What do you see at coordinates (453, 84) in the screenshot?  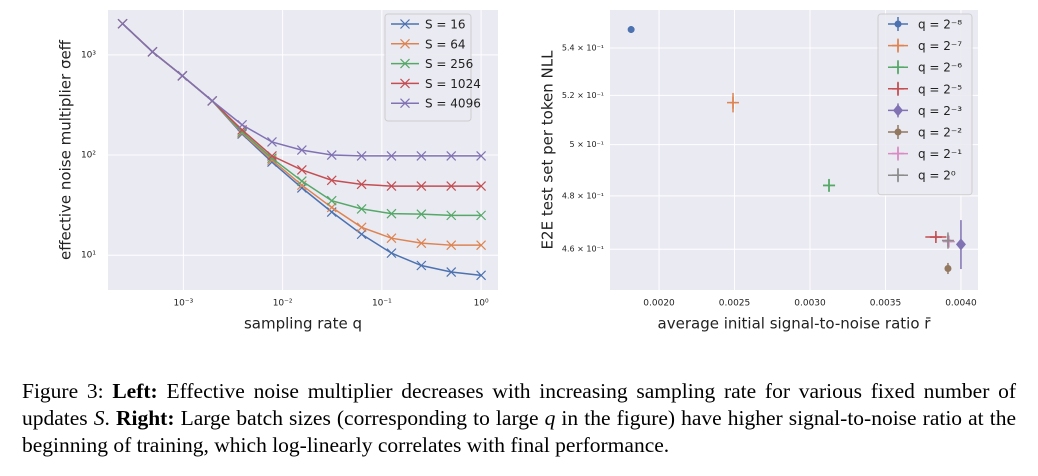 I see `legend-label: S = 1024` at bounding box center [453, 84].